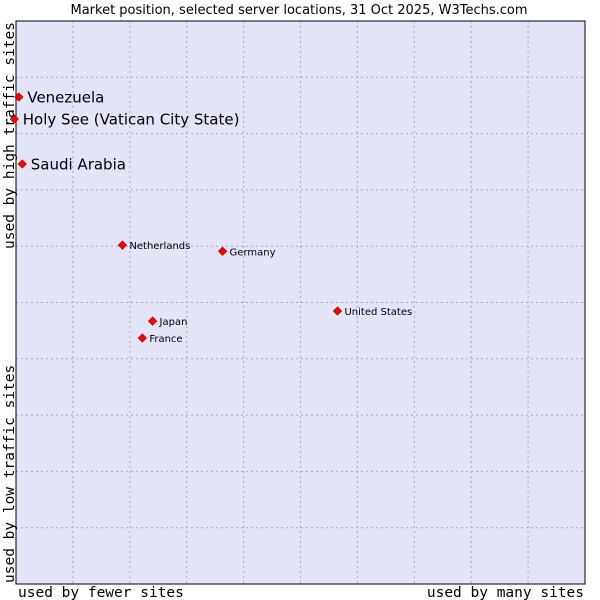 This screenshot has width=600, height=600. What do you see at coordinates (337, 311) in the screenshot?
I see `point-united-states` at bounding box center [337, 311].